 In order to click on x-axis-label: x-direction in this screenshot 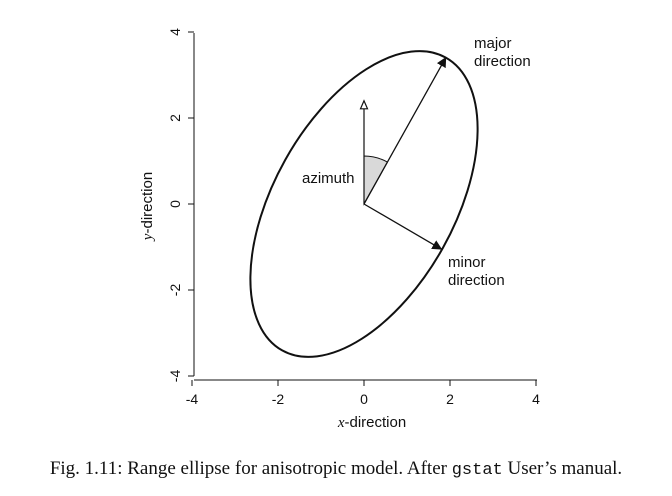, I will do `click(371, 422)`.